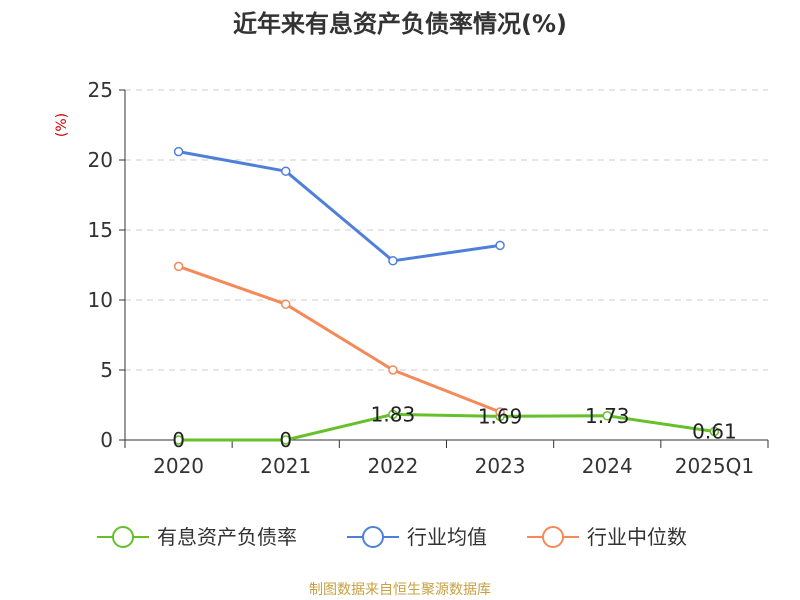 The width and height of the screenshot is (800, 600). What do you see at coordinates (100, 300) in the screenshot?
I see `y-tick-label: 10` at bounding box center [100, 300].